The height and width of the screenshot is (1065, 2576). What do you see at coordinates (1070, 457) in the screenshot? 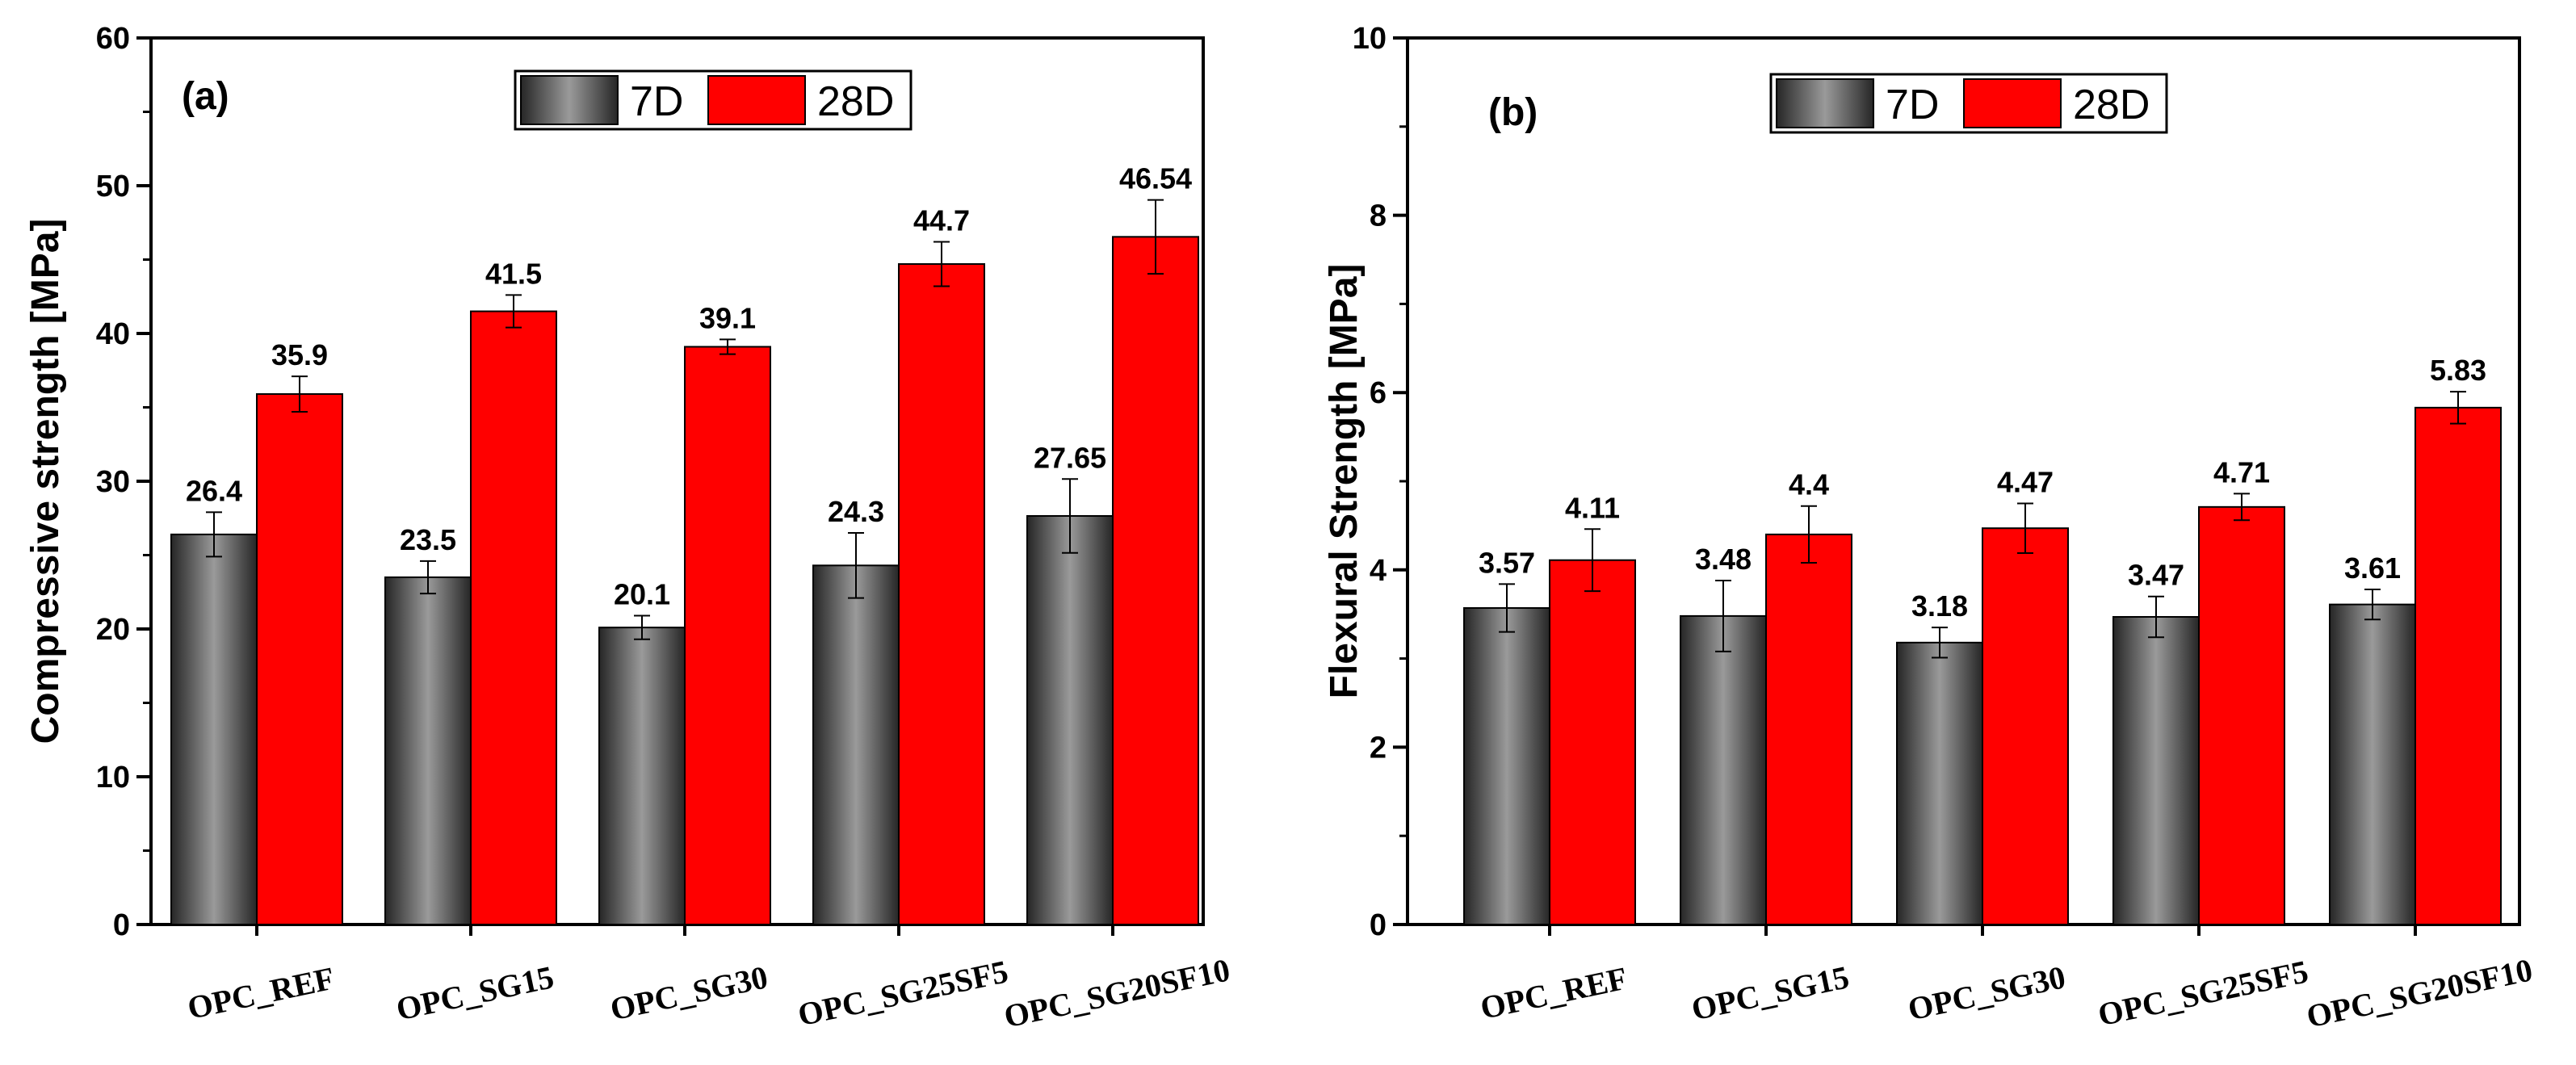
I see `data-label: 27.65` at bounding box center [1070, 457].